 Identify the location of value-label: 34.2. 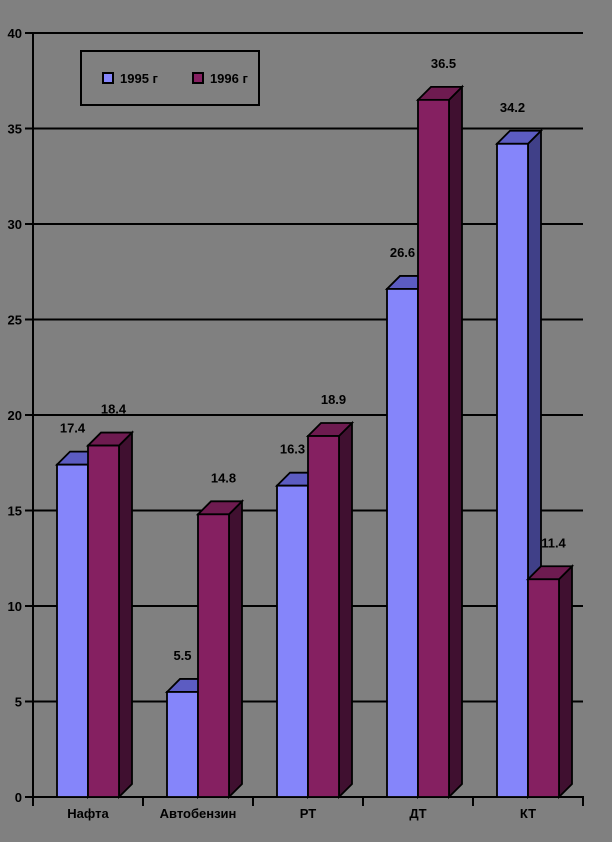
(512, 107).